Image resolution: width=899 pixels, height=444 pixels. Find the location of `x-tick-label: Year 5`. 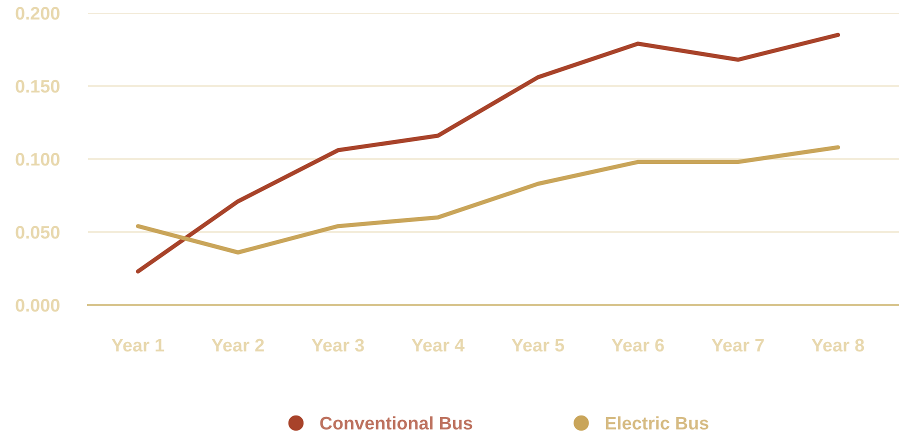

x-tick-label: Year 5 is located at coordinates (538, 345).